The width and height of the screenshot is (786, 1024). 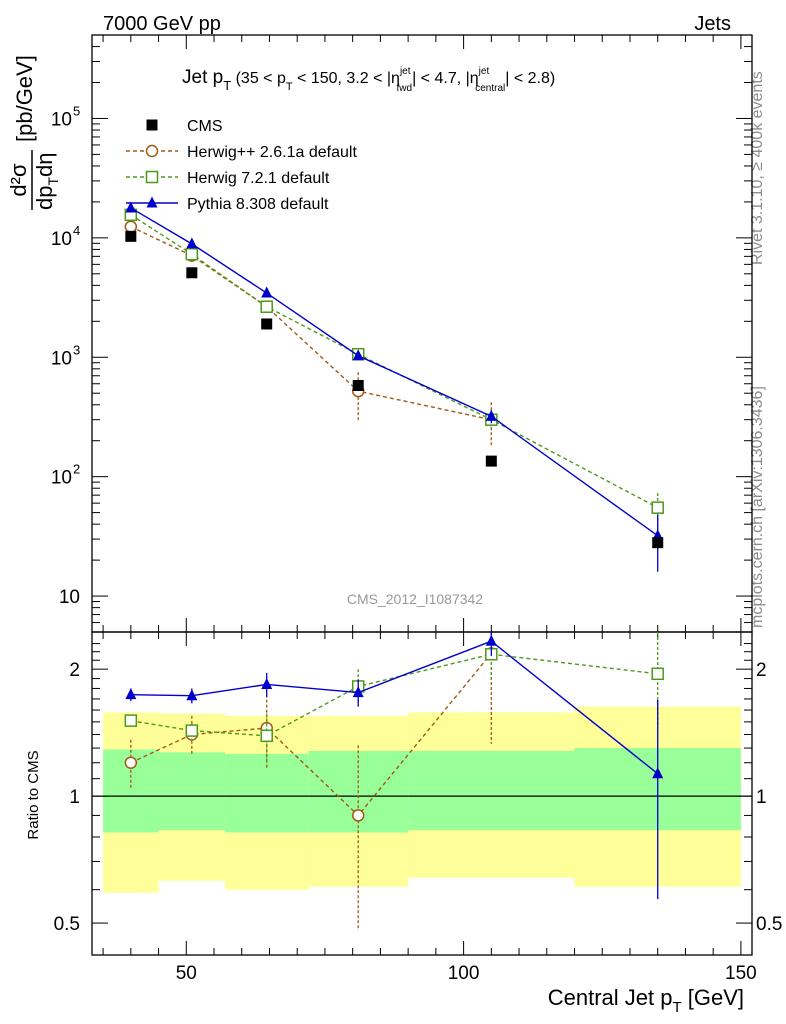 I want to click on y-tick-label-10000: 10, so click(x=61, y=239).